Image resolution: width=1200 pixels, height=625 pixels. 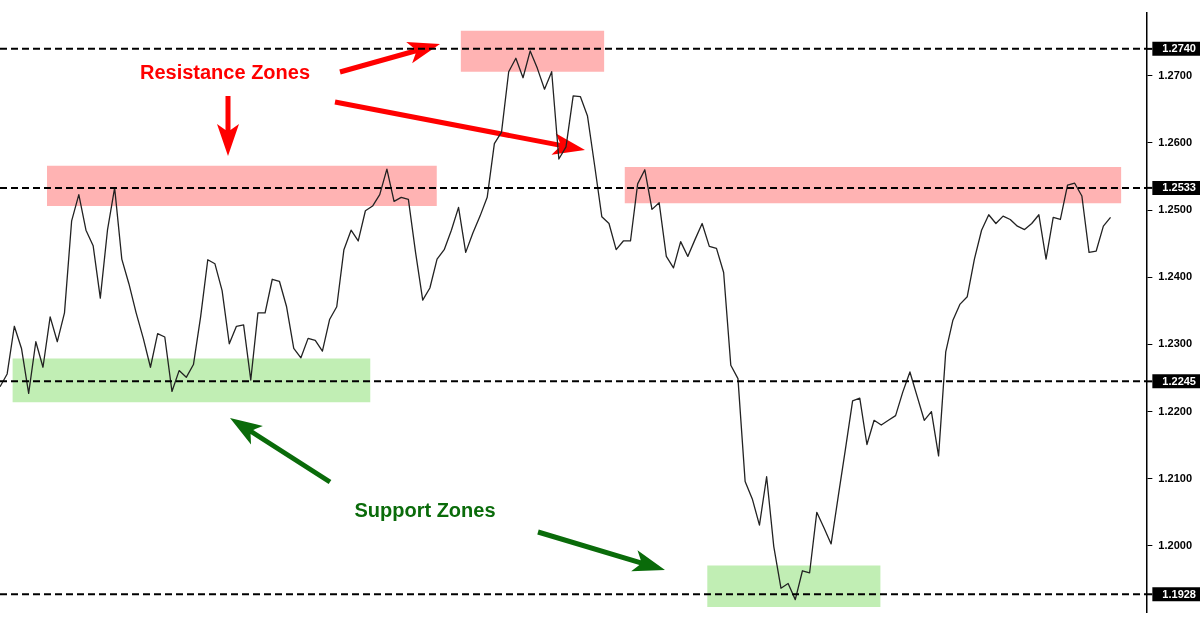 What do you see at coordinates (1179, 187) in the screenshot?
I see `ref-line-label: 1.2533` at bounding box center [1179, 187].